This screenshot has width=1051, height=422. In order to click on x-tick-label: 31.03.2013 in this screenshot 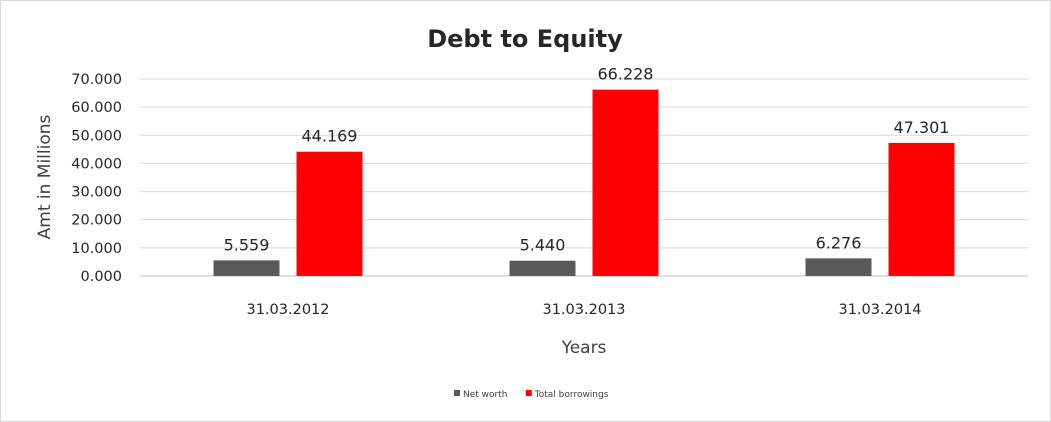, I will do `click(583, 310)`.